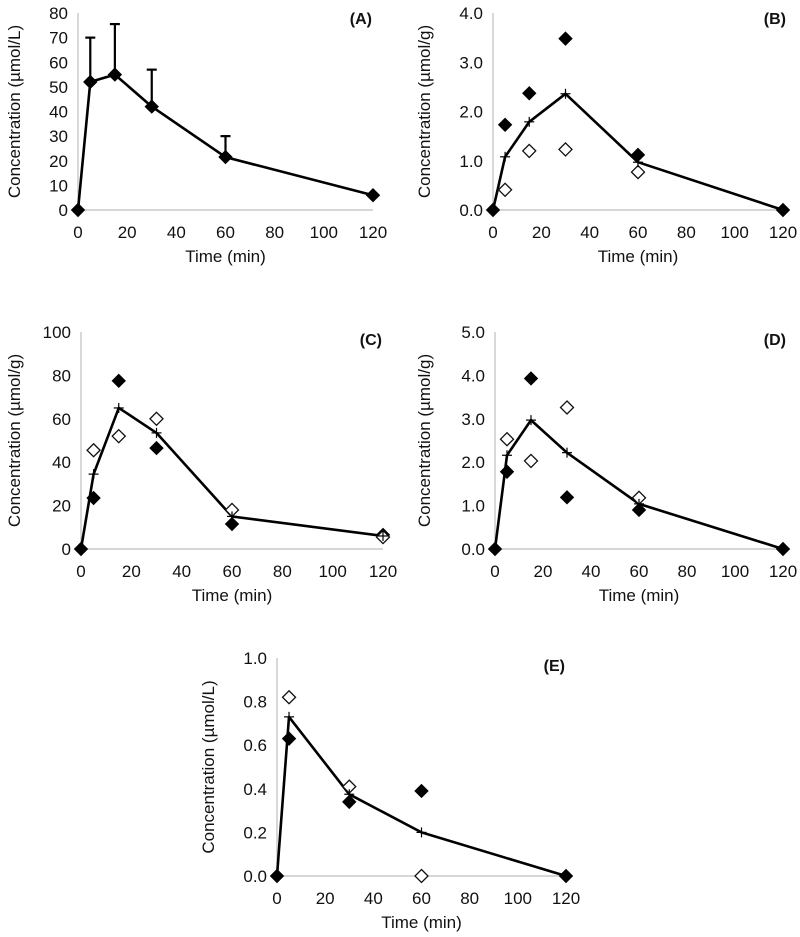 This screenshot has width=800, height=937. What do you see at coordinates (554, 666) in the screenshot?
I see `panel-label: (E)` at bounding box center [554, 666].